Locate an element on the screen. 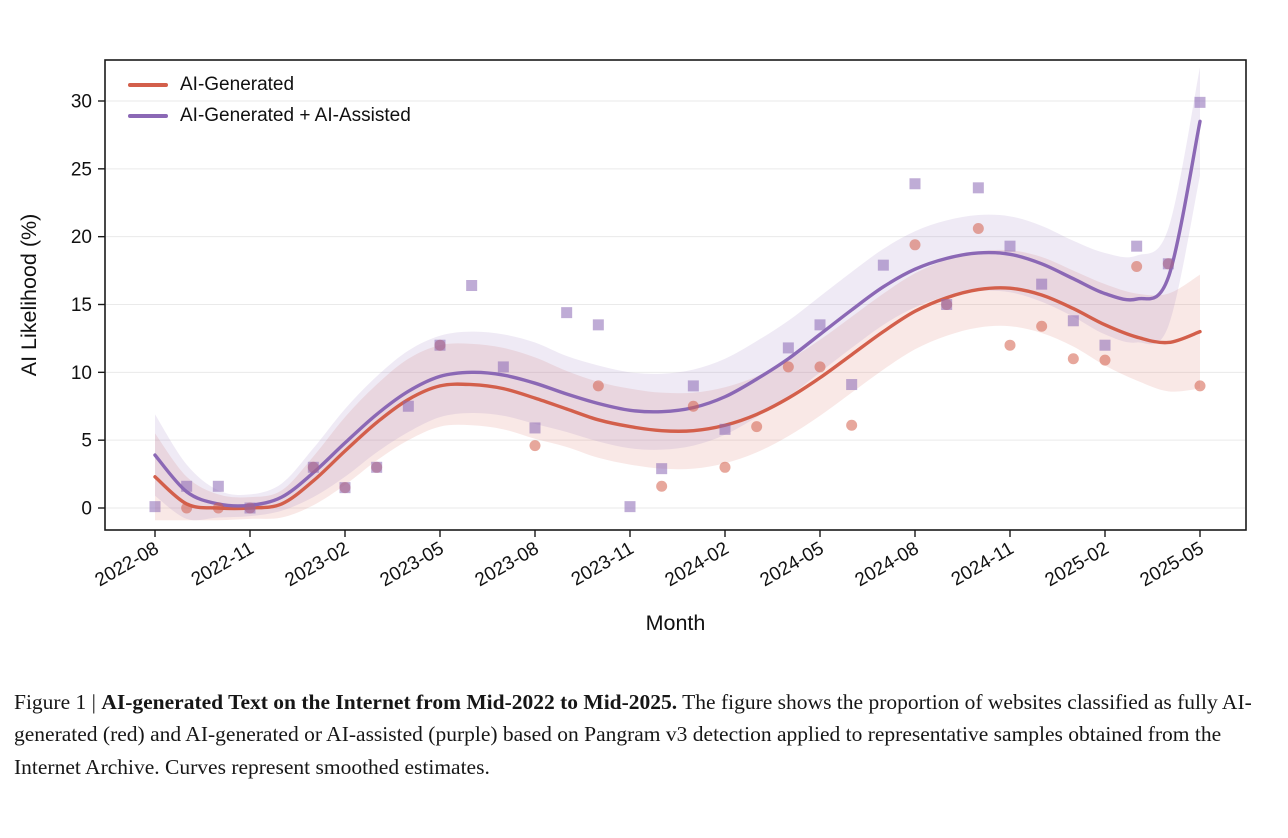 This screenshot has width=1288, height=838. caption-prefix: Figure 1 | is located at coordinates (58, 702).